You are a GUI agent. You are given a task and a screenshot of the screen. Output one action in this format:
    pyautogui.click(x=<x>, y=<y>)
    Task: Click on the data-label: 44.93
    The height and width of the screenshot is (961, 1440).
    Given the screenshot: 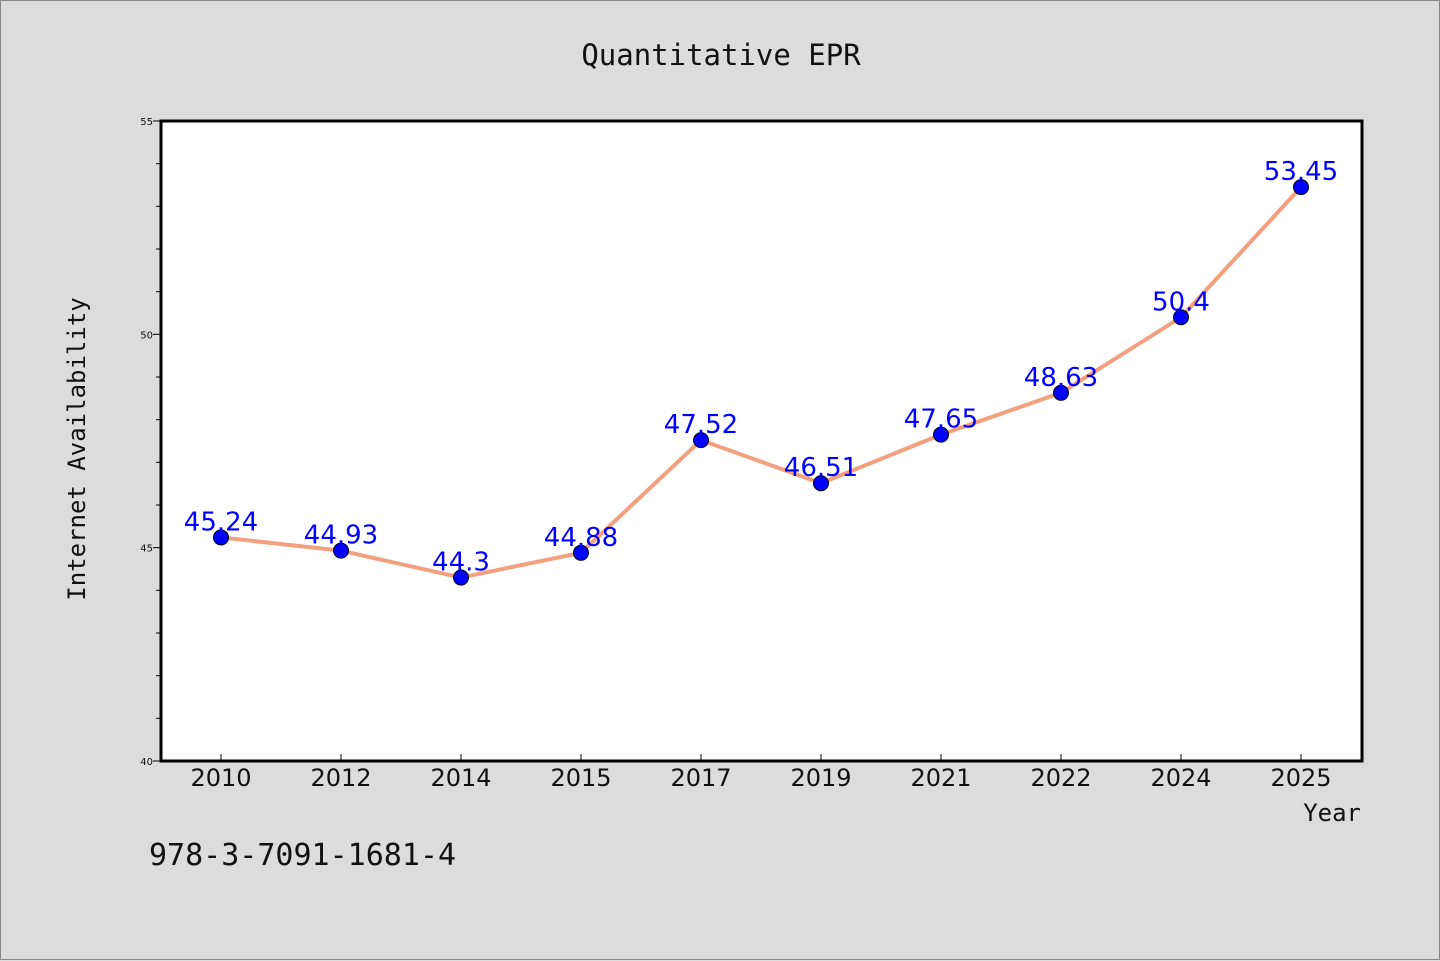 What is the action you would take?
    pyautogui.click(x=341, y=536)
    